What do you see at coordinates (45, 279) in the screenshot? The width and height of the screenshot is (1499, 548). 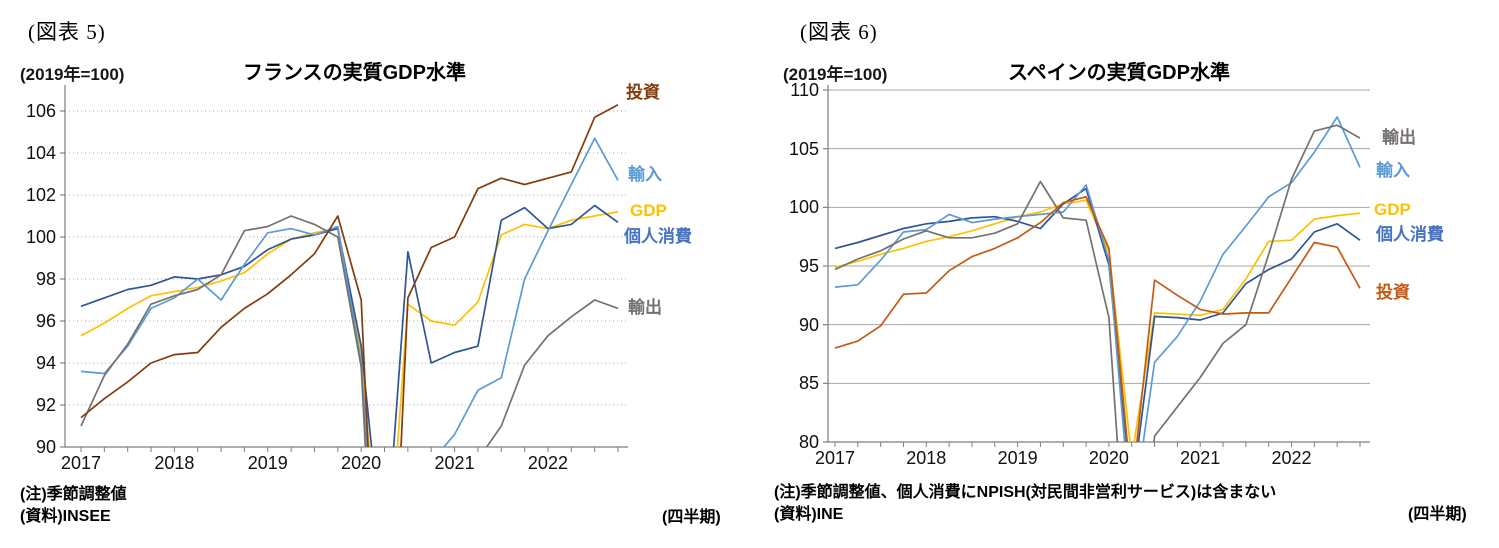 I see `y-axis-label-98: 98` at bounding box center [45, 279].